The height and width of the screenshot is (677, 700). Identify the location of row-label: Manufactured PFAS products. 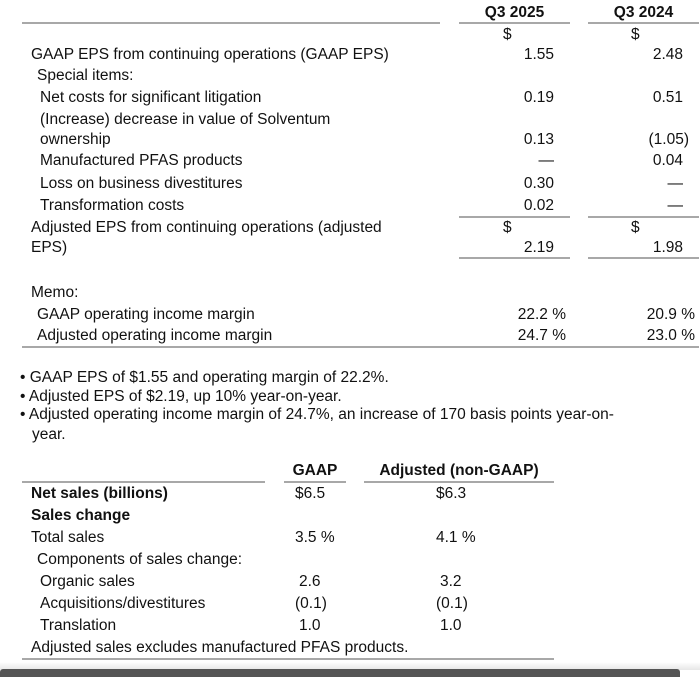
(141, 160).